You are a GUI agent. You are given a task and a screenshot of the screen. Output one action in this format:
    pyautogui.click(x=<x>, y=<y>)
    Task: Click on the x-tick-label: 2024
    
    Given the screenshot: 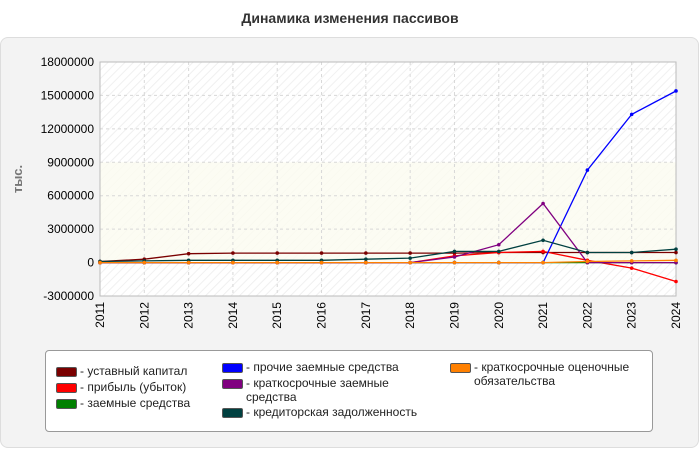 What is the action you would take?
    pyautogui.click(x=676, y=315)
    